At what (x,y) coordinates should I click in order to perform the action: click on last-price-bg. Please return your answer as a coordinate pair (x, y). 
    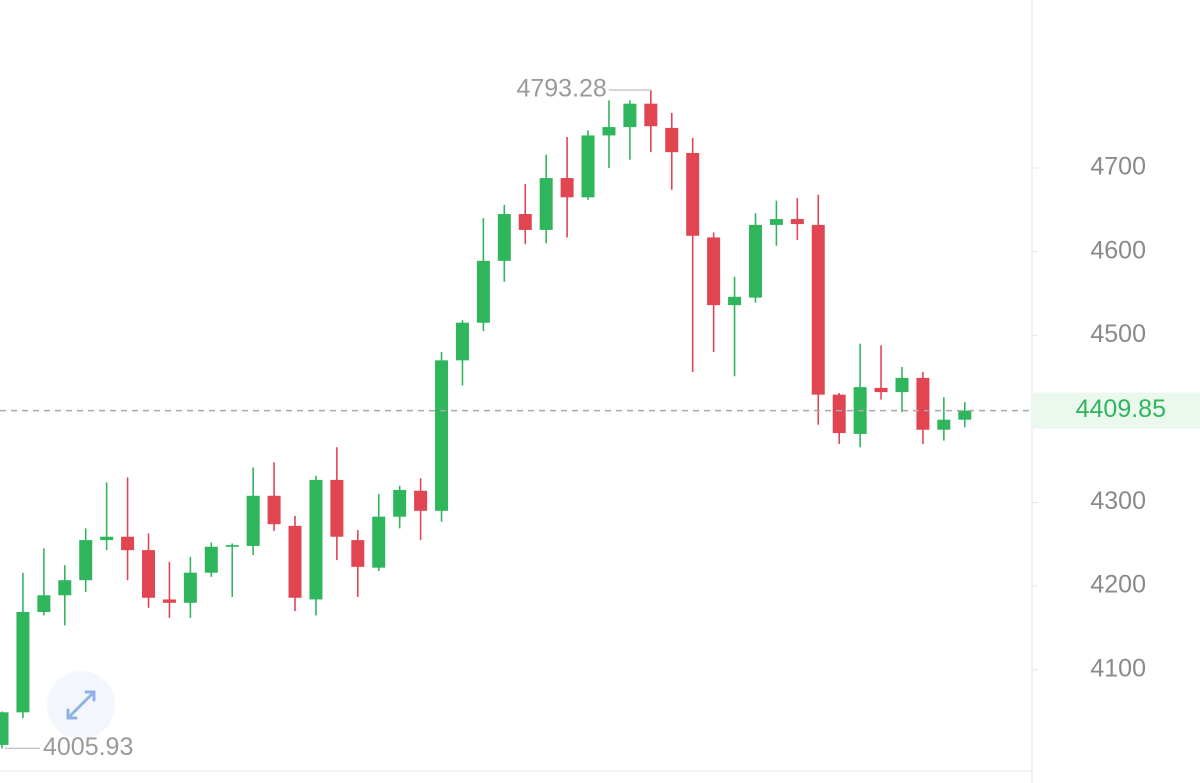
    Looking at the image, I should click on (1116, 410).